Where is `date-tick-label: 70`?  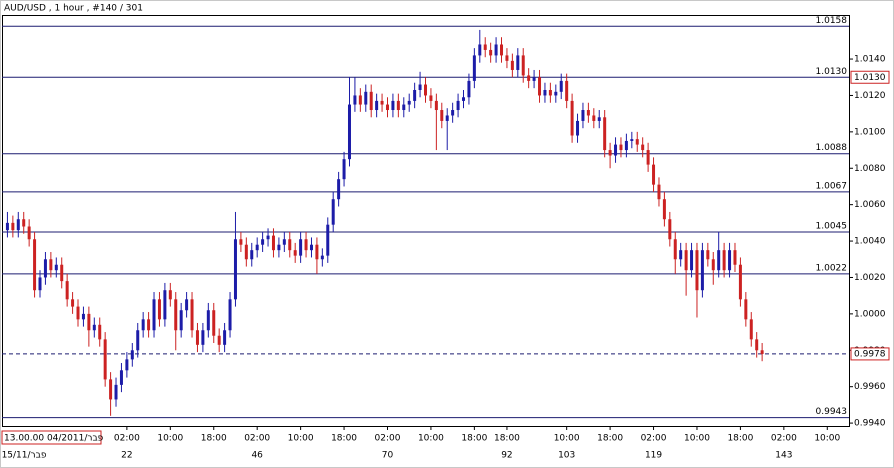
date-tick-label: 70 is located at coordinates (388, 456).